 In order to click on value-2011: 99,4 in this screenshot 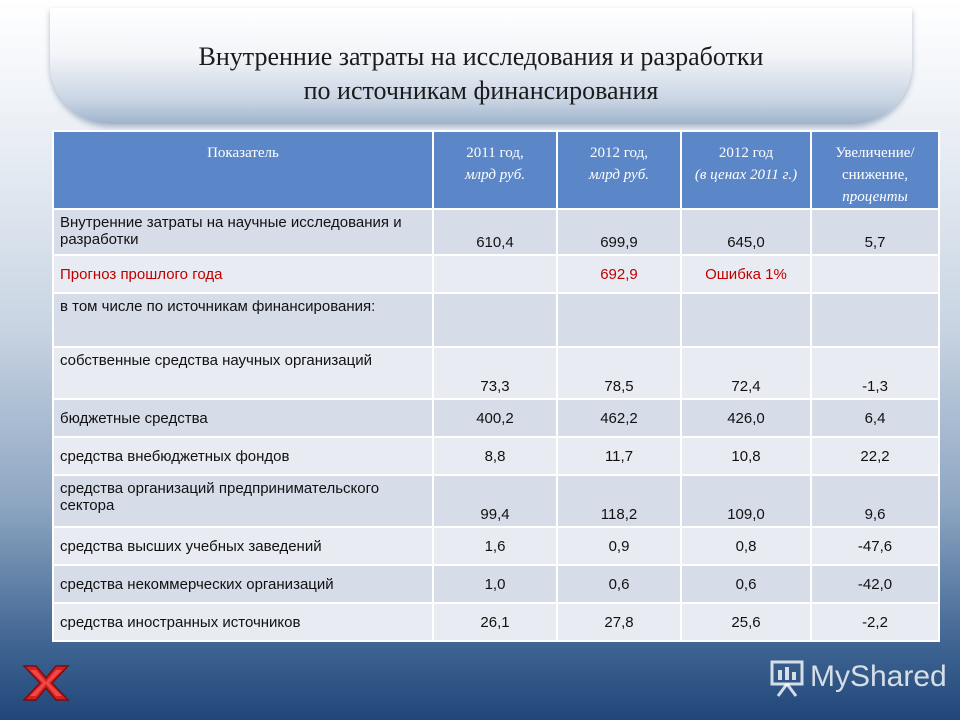, I will do `click(495, 501)`.